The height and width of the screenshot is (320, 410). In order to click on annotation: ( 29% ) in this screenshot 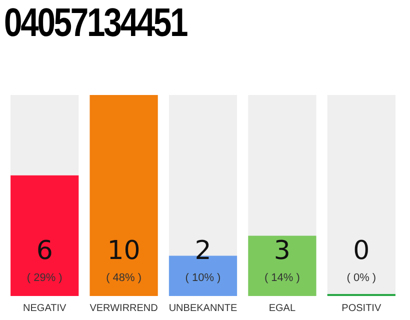, I will do `click(44, 278)`.